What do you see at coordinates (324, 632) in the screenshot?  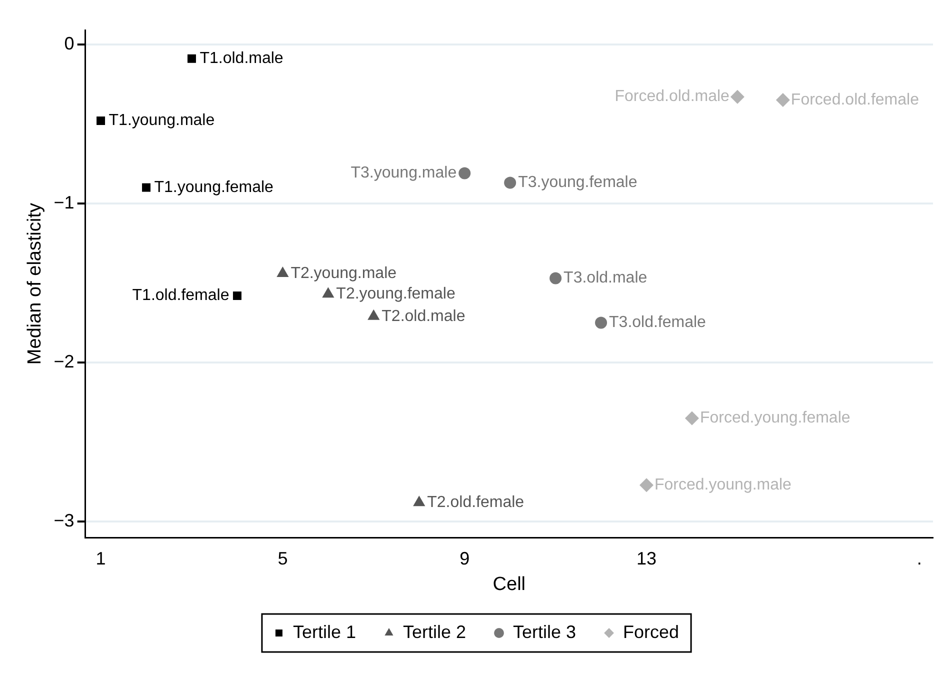 I see `legend-label: Tertile 1` at bounding box center [324, 632].